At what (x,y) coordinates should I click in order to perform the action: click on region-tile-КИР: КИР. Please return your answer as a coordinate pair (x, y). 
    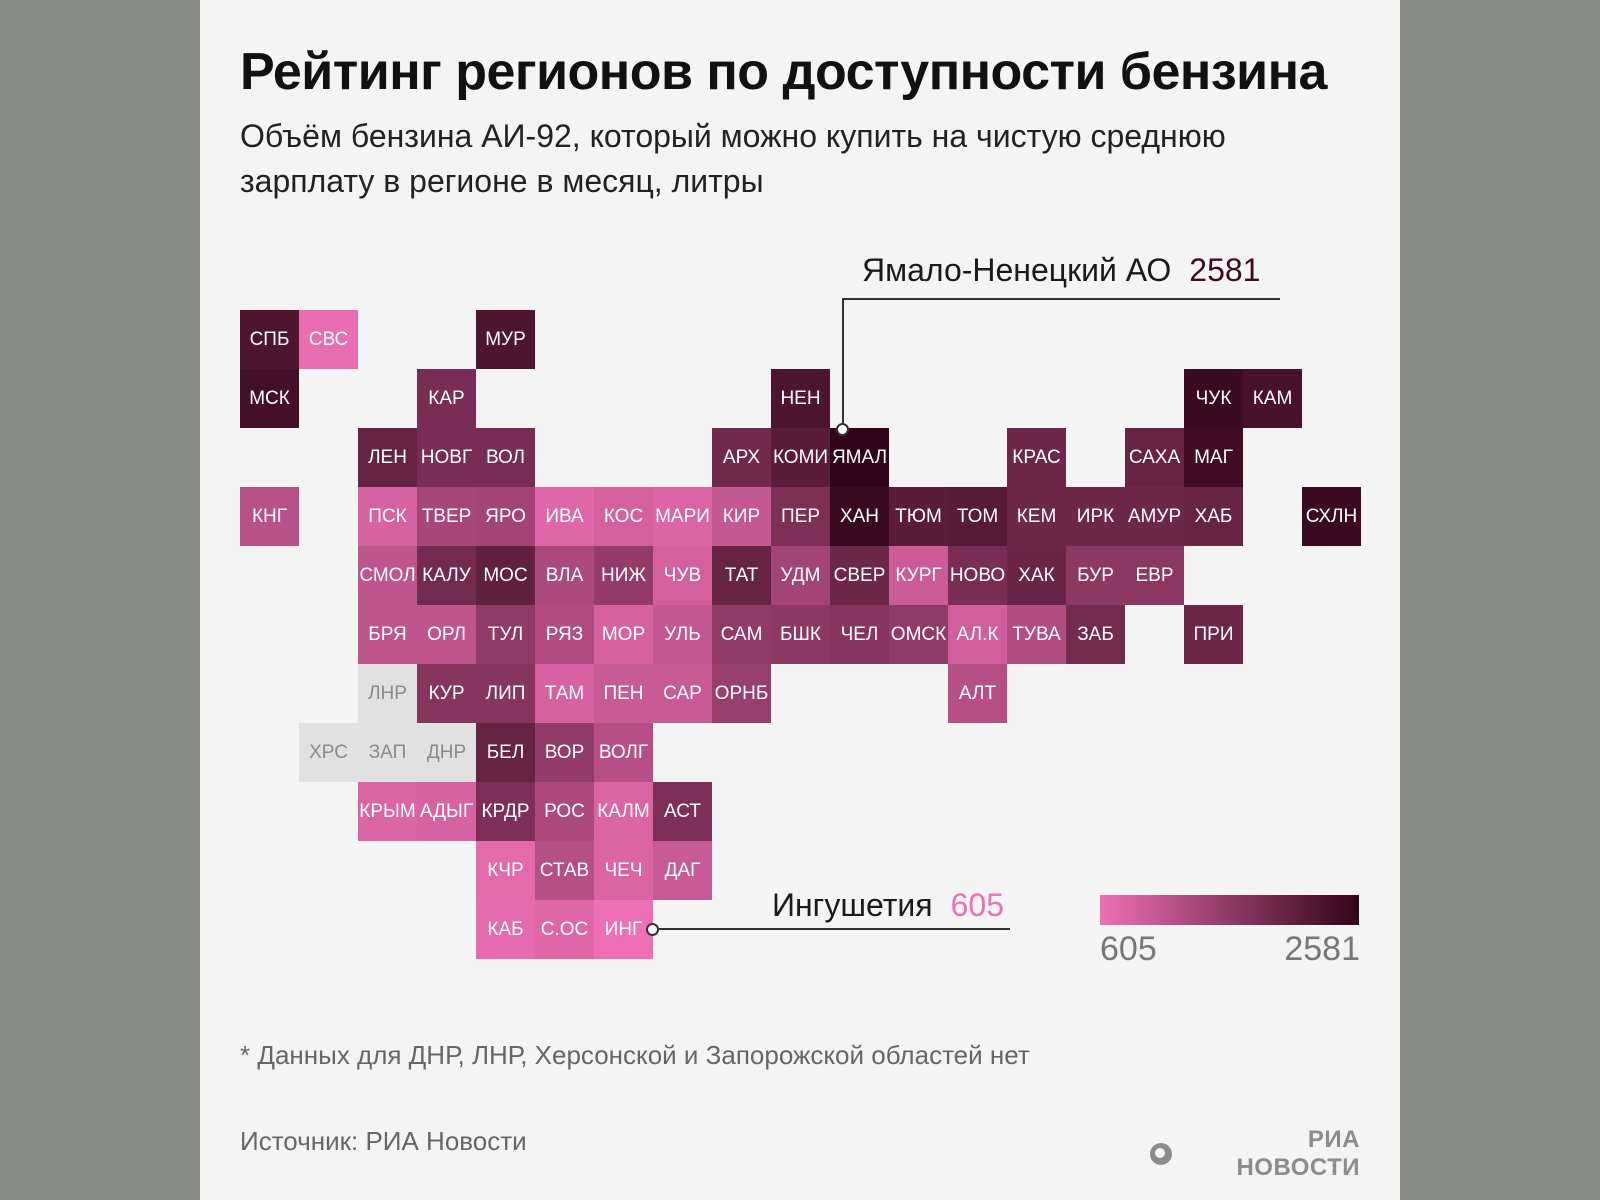
    Looking at the image, I should click on (741, 516).